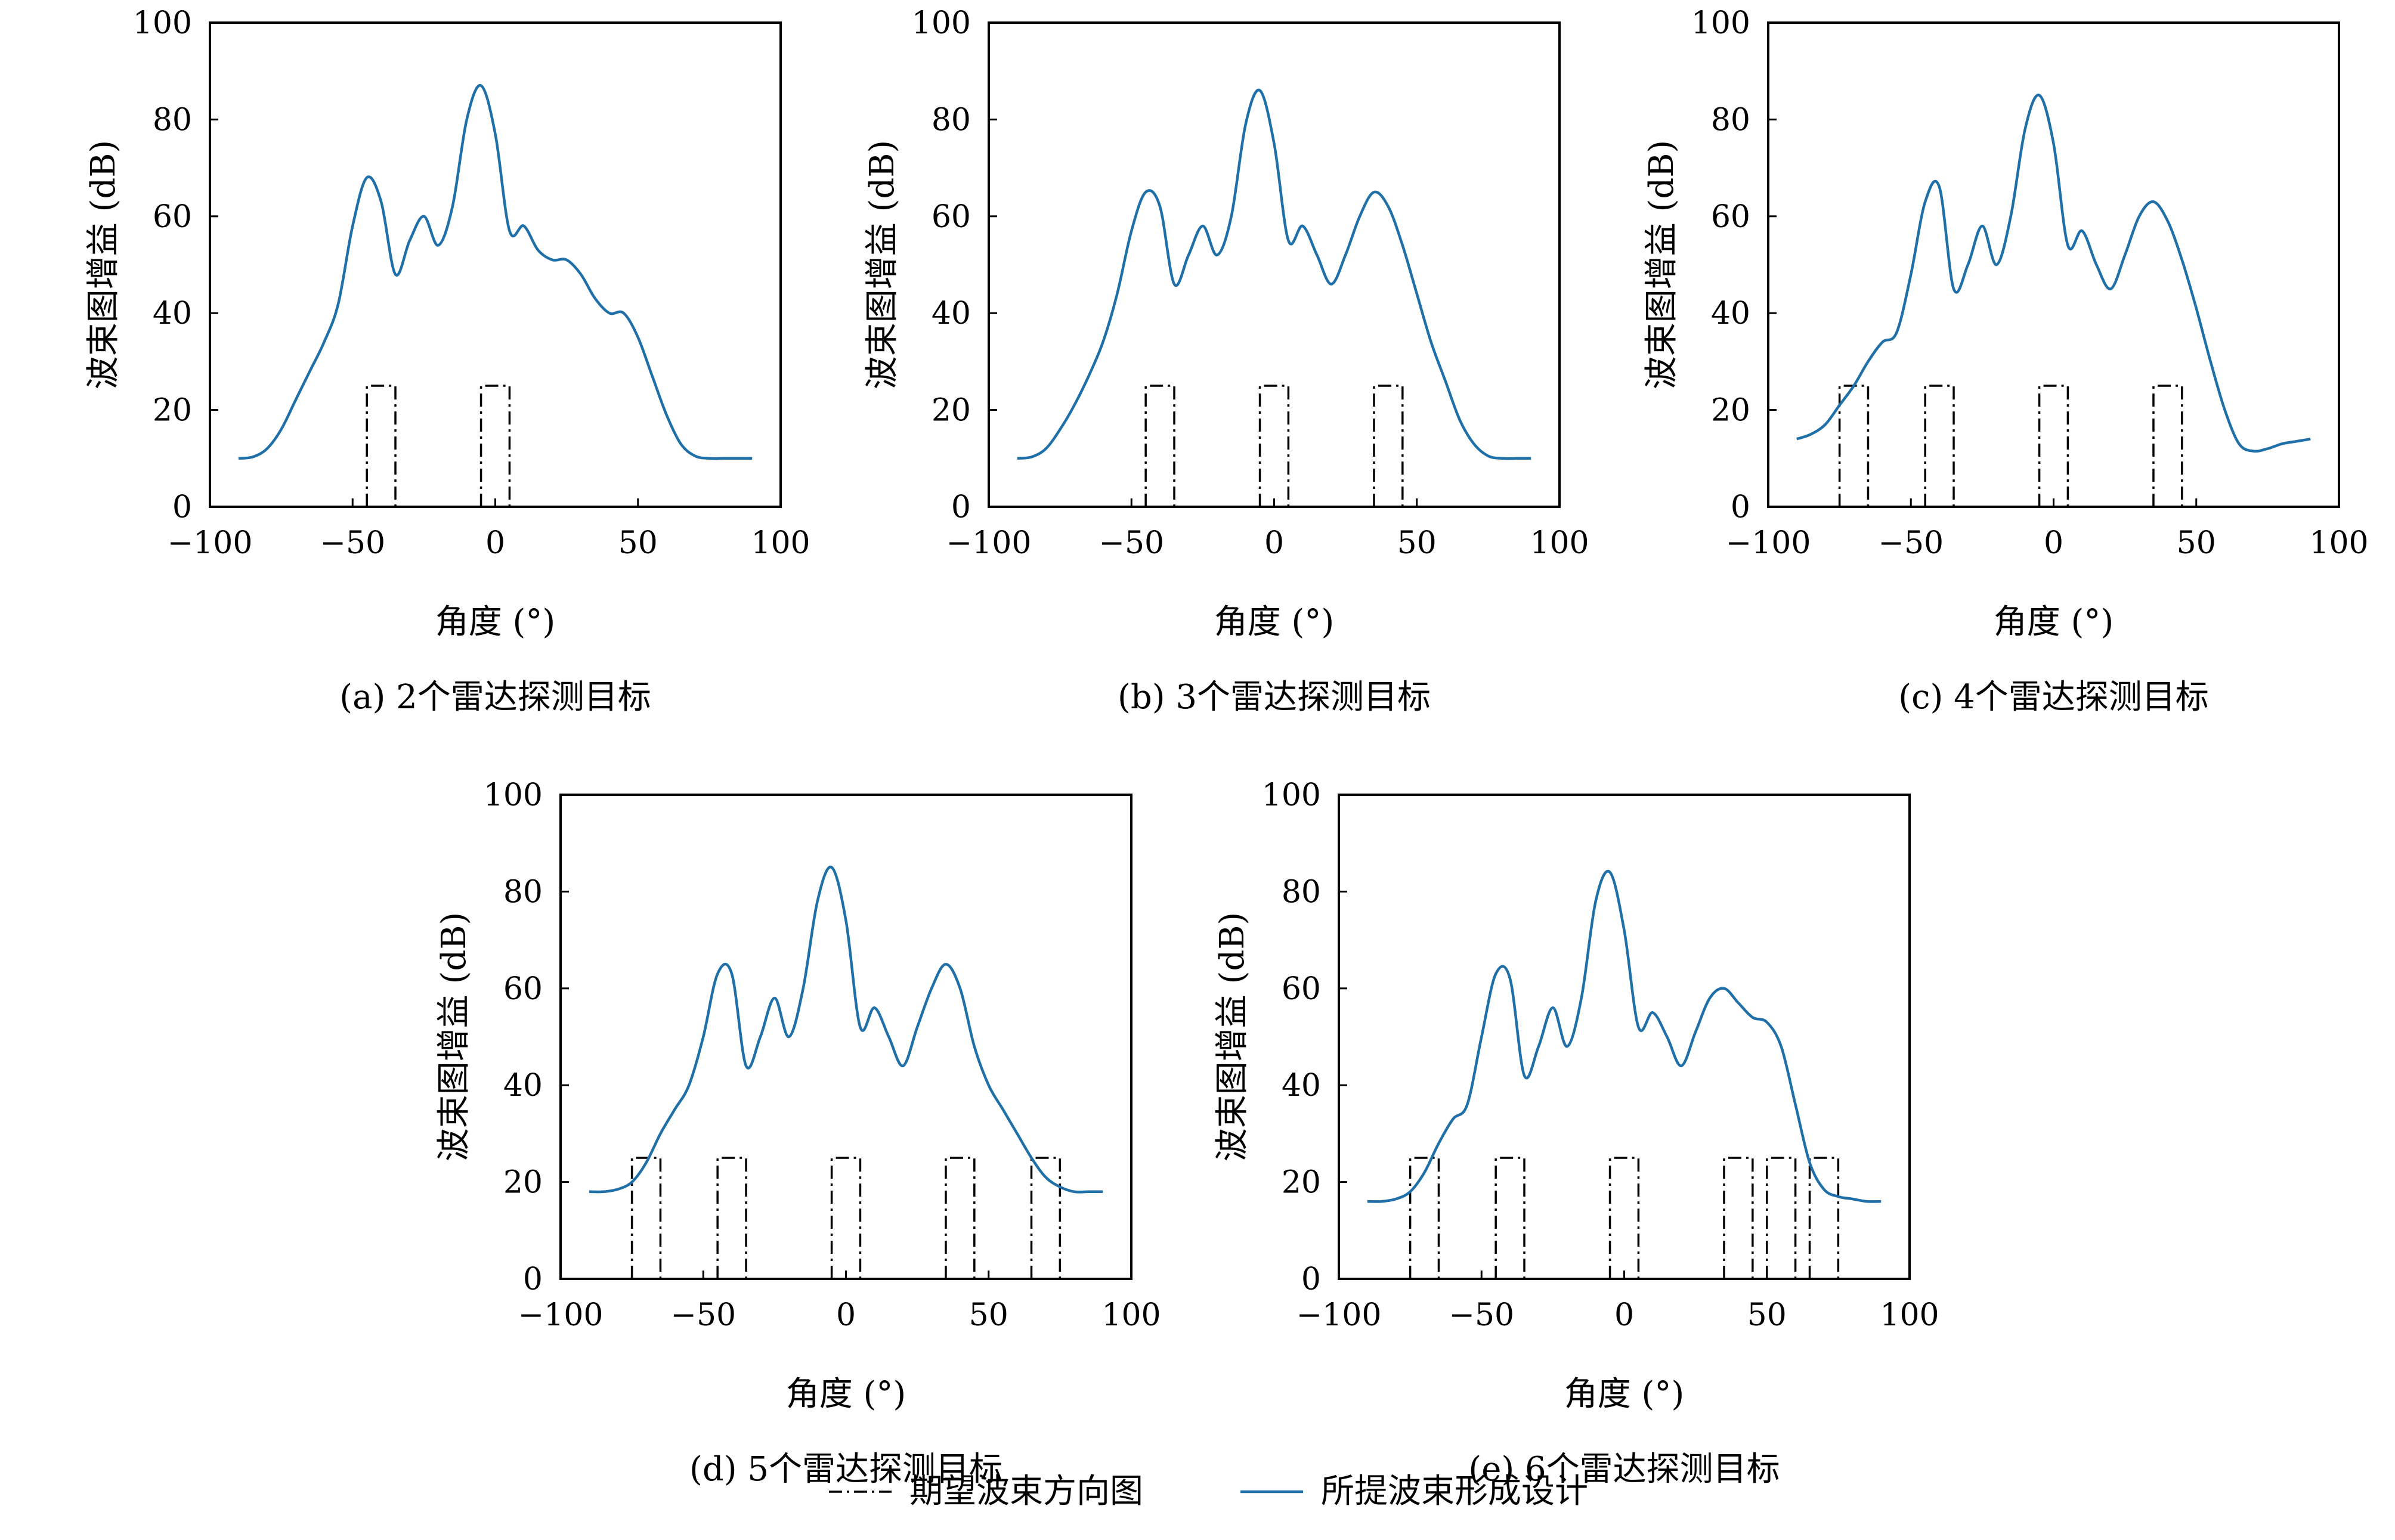 Image resolution: width=2395 pixels, height=1540 pixels. Describe the element at coordinates (495, 697) in the screenshot. I see `panel-caption: (a) 2个雷达探测目标` at that location.